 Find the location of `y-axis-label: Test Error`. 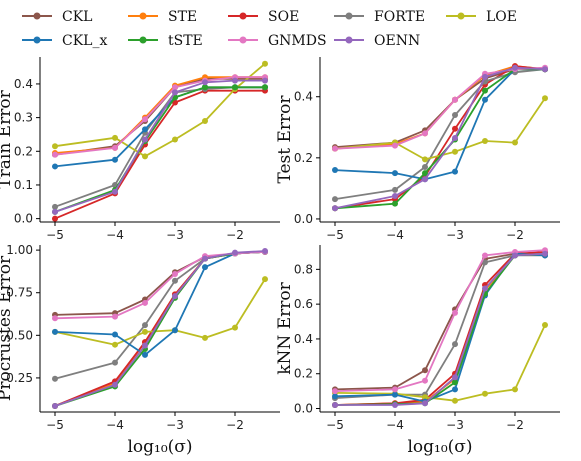

y-axis-label: Test Error is located at coordinates (285, 139).